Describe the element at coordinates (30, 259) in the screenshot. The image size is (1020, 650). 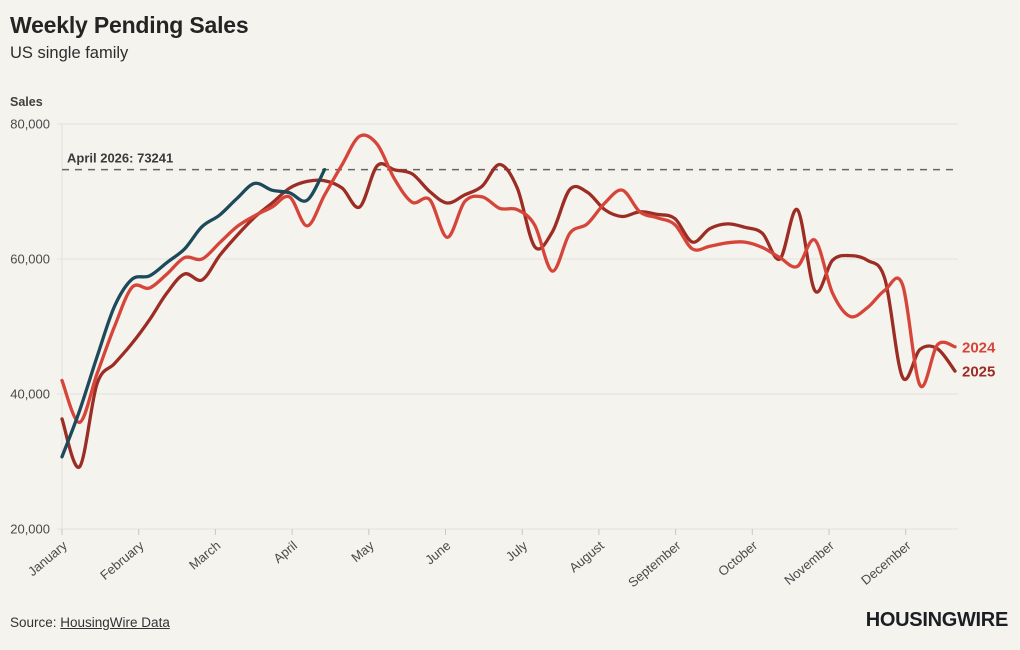
I see `y-tick-label: 60,000` at that location.